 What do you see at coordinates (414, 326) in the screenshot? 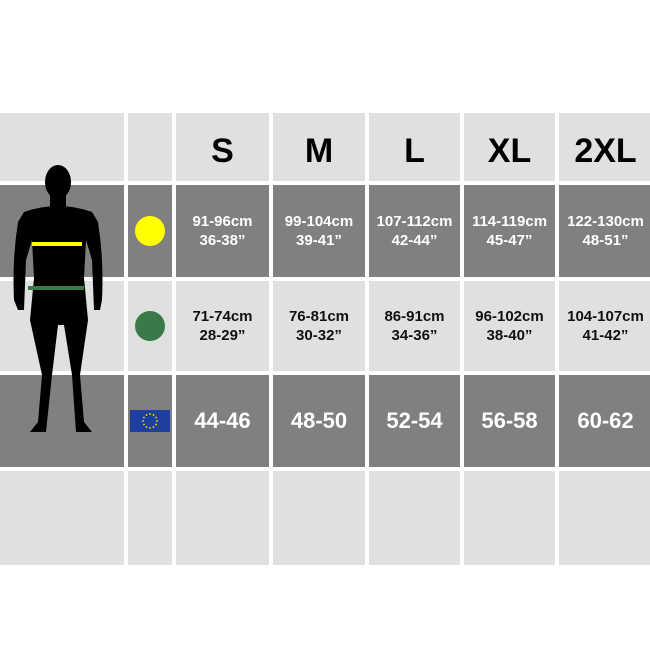
I see `waist-cell: 86-91cm 34-36”` at bounding box center [414, 326].